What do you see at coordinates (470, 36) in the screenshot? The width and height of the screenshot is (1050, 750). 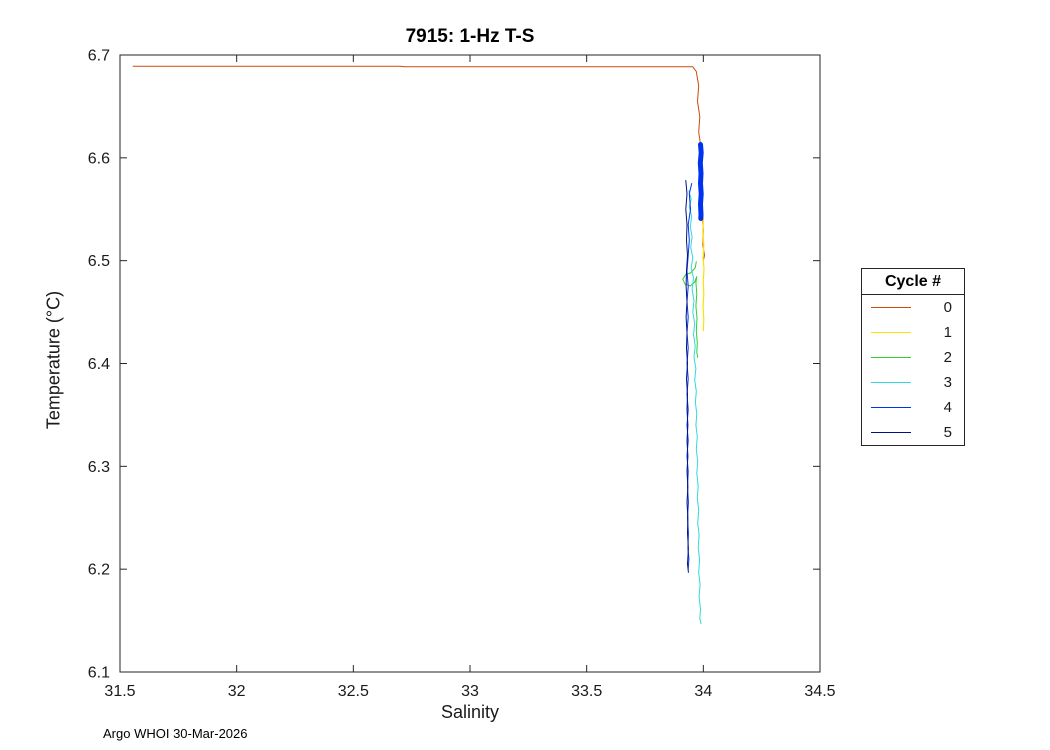 I see `chart-title: 7915: 1-Hz T-S` at bounding box center [470, 36].